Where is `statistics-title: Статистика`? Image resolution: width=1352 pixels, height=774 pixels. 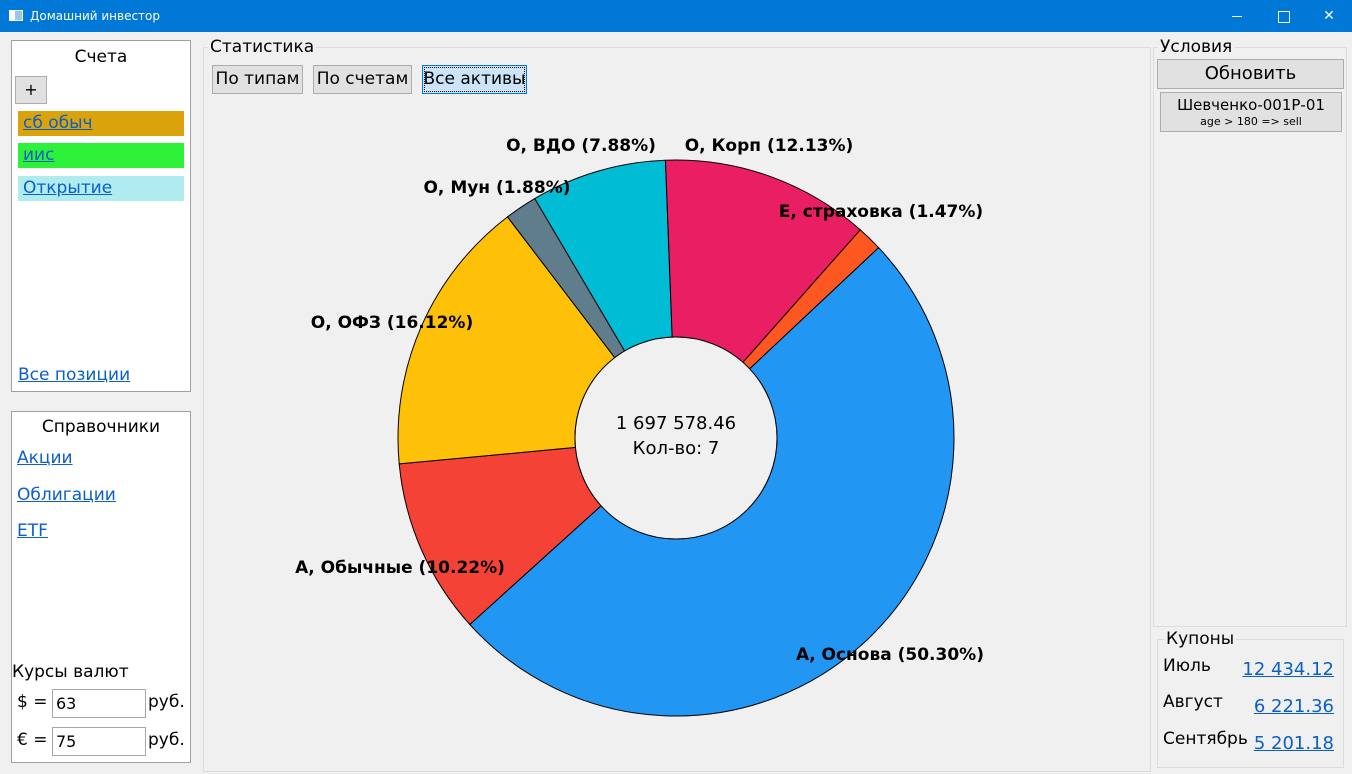
statistics-title: Статистика is located at coordinates (262, 47).